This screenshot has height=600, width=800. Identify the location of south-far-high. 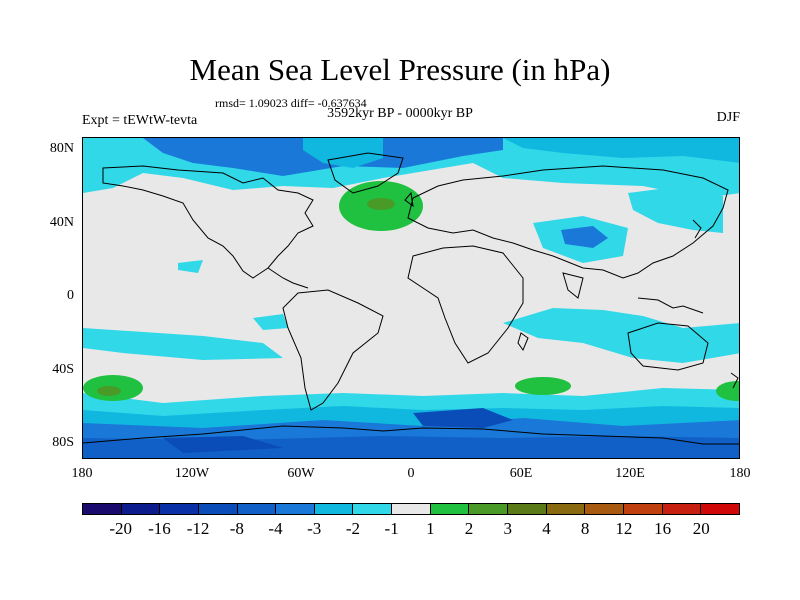
(727, 391).